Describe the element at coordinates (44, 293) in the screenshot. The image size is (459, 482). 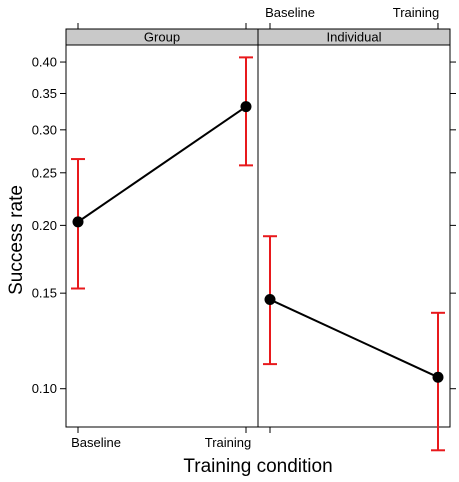
I see `y-tick-label-1: 0.15` at that location.